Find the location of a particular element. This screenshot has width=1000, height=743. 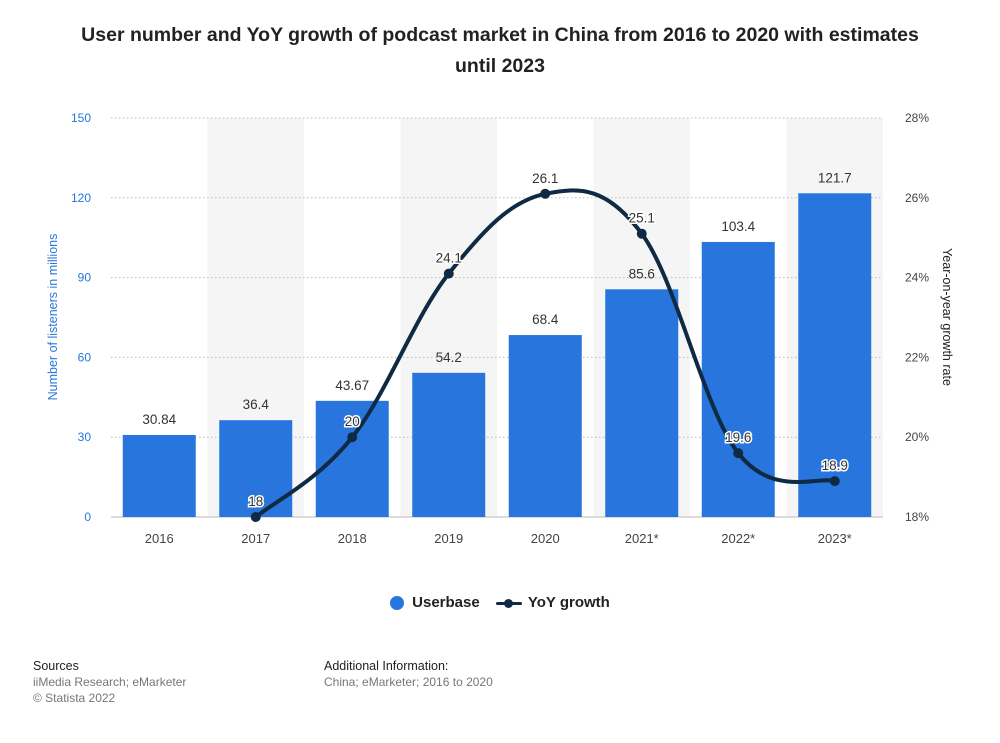

line-data-label: 18 is located at coordinates (255, 501).